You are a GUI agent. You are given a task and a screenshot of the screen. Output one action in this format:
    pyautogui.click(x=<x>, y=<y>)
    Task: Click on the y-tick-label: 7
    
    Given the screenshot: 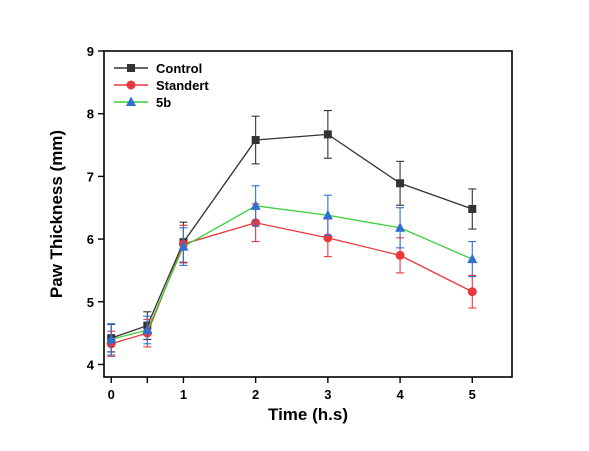 What is the action you would take?
    pyautogui.click(x=90, y=176)
    